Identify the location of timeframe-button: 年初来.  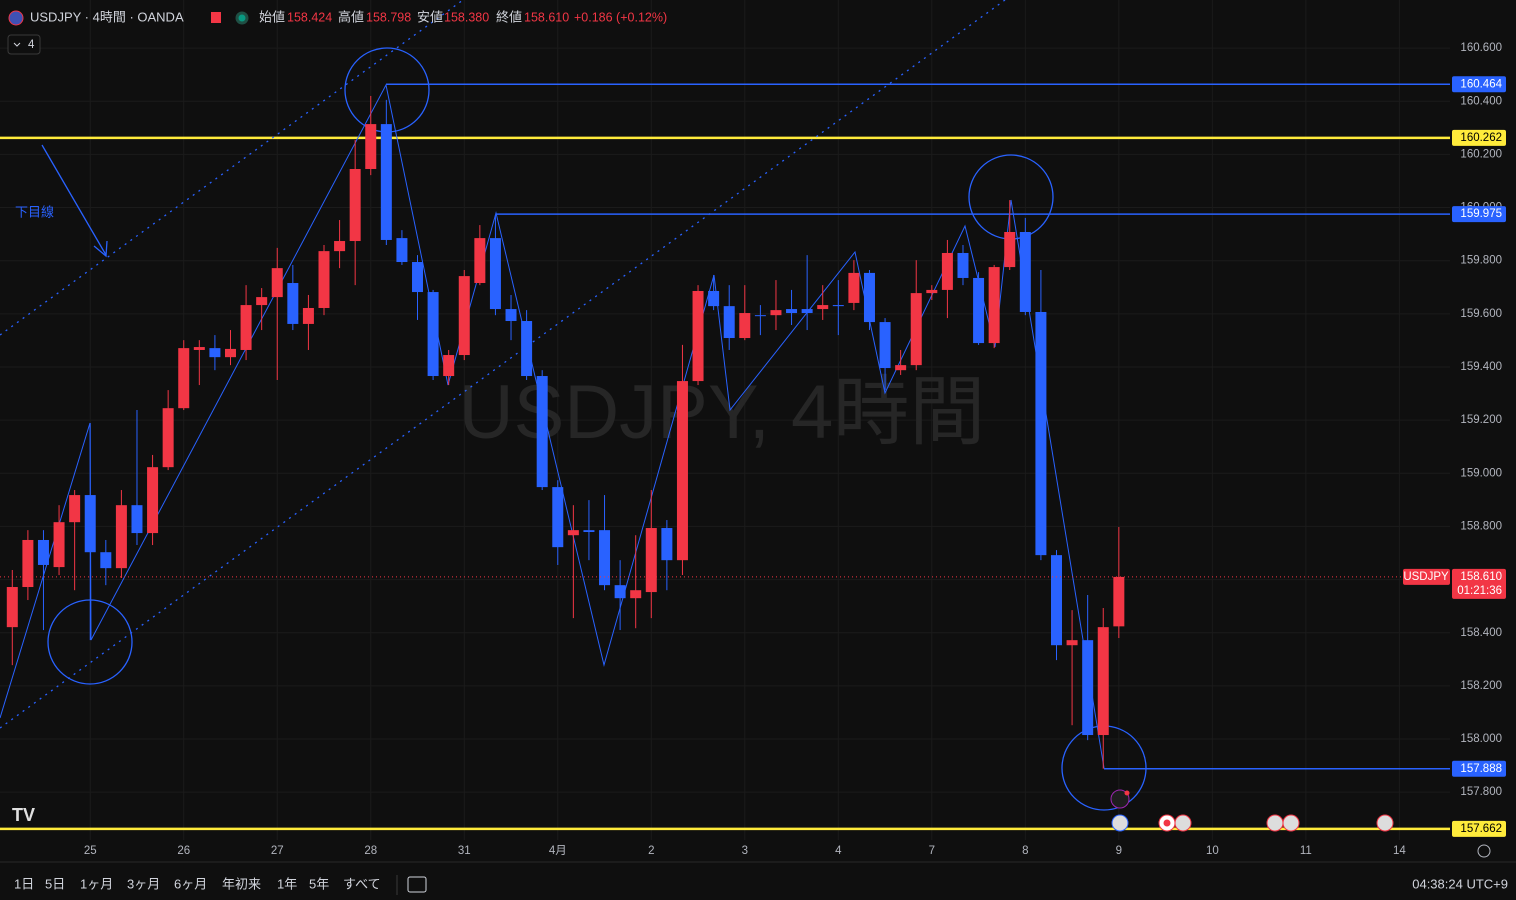
(241, 883).